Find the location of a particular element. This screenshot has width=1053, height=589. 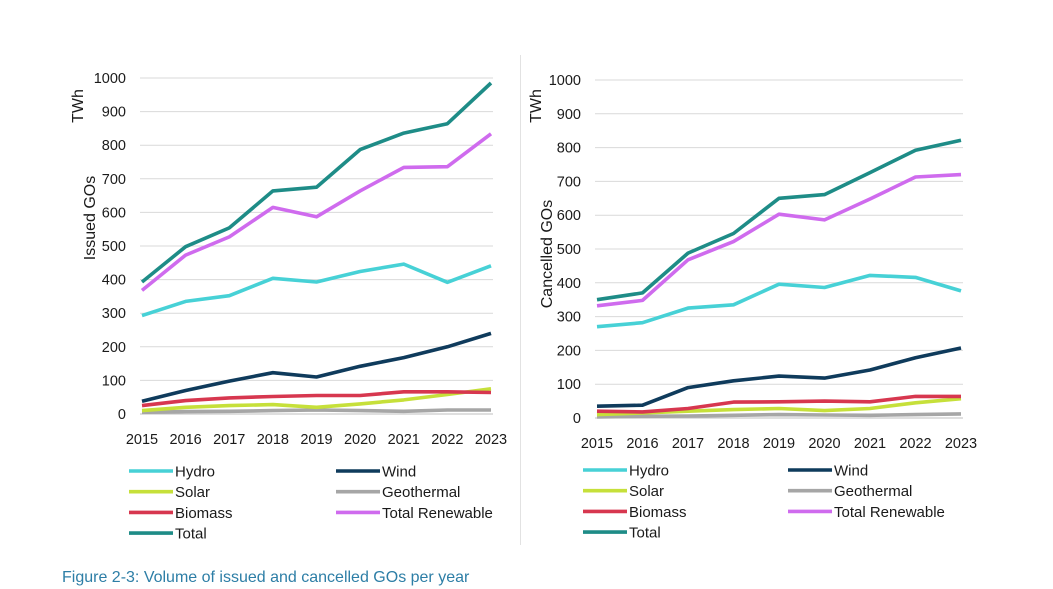

legend-label-hydro: Hydro is located at coordinates (195, 472).